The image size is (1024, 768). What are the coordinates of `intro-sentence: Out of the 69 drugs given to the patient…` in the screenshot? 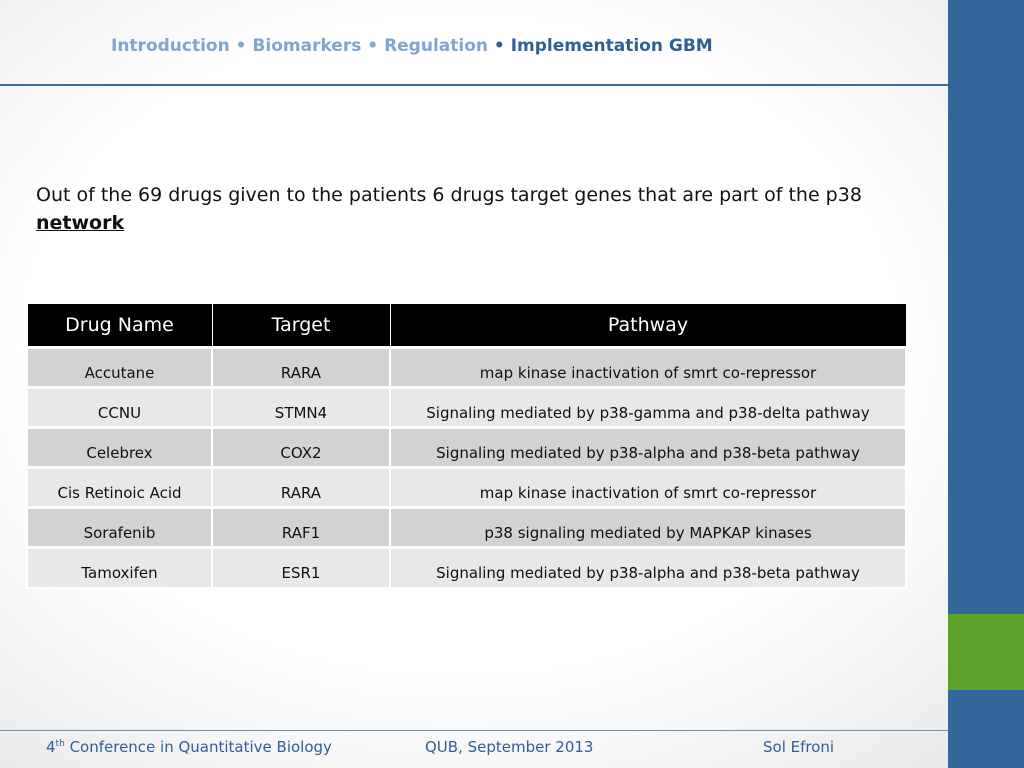 It's located at (449, 195).